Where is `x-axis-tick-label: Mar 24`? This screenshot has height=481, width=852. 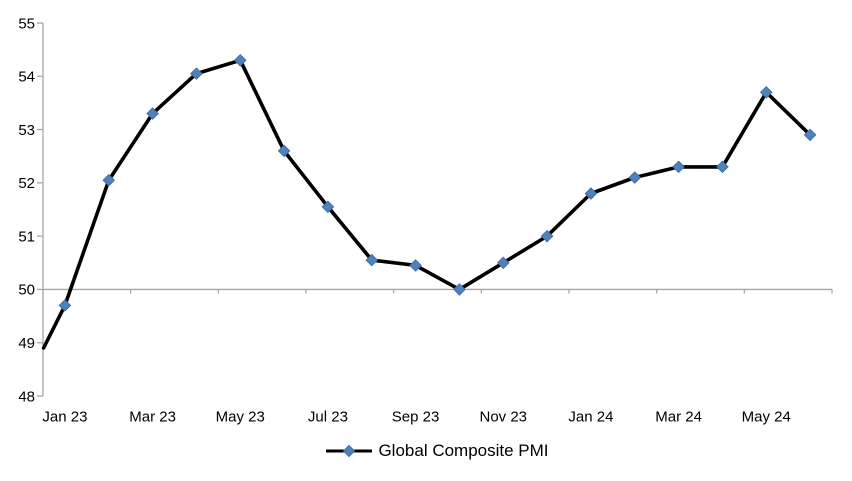
x-axis-tick-label: Mar 24 is located at coordinates (678, 417).